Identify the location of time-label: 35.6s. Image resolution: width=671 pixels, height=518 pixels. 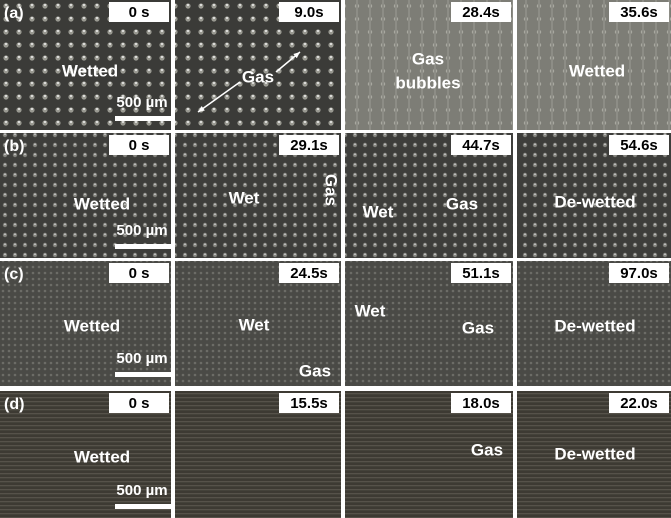
(639, 12).